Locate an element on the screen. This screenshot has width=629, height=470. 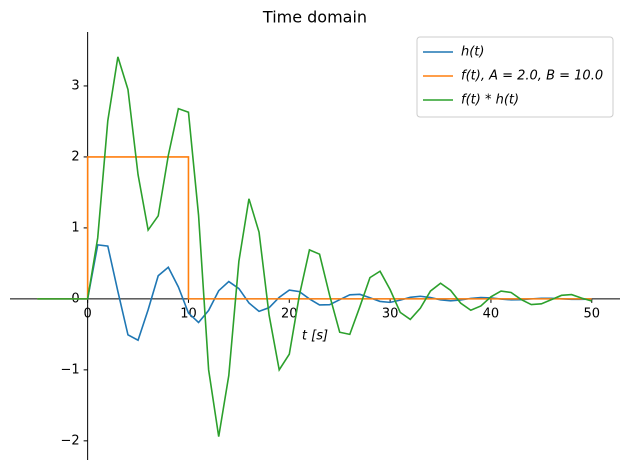
legend-label: f(t) * h(t) is located at coordinates (490, 100).